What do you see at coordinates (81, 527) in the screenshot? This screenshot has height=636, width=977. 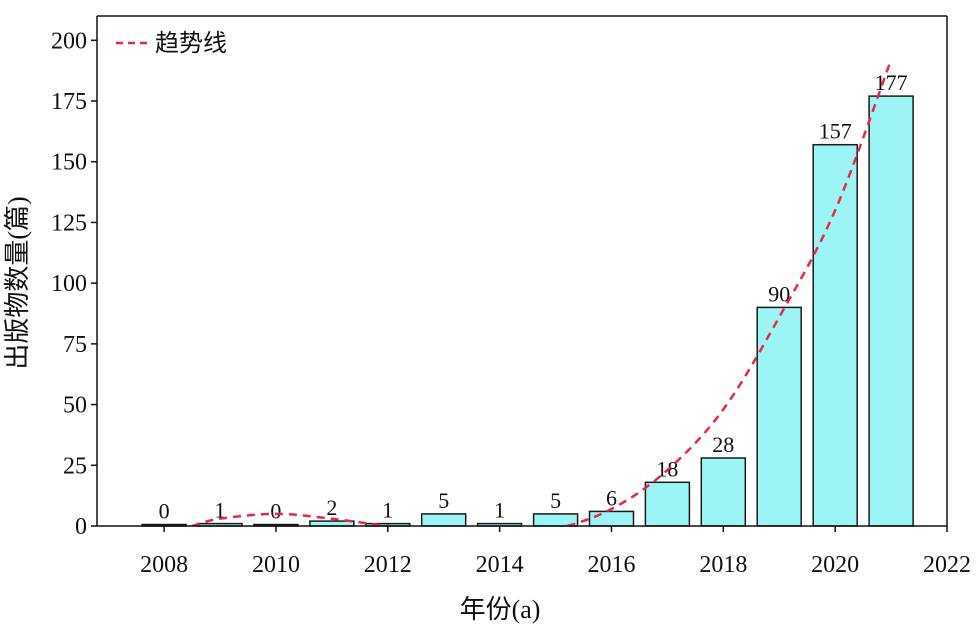 I see `y-tick-label-0: 0` at bounding box center [81, 527].